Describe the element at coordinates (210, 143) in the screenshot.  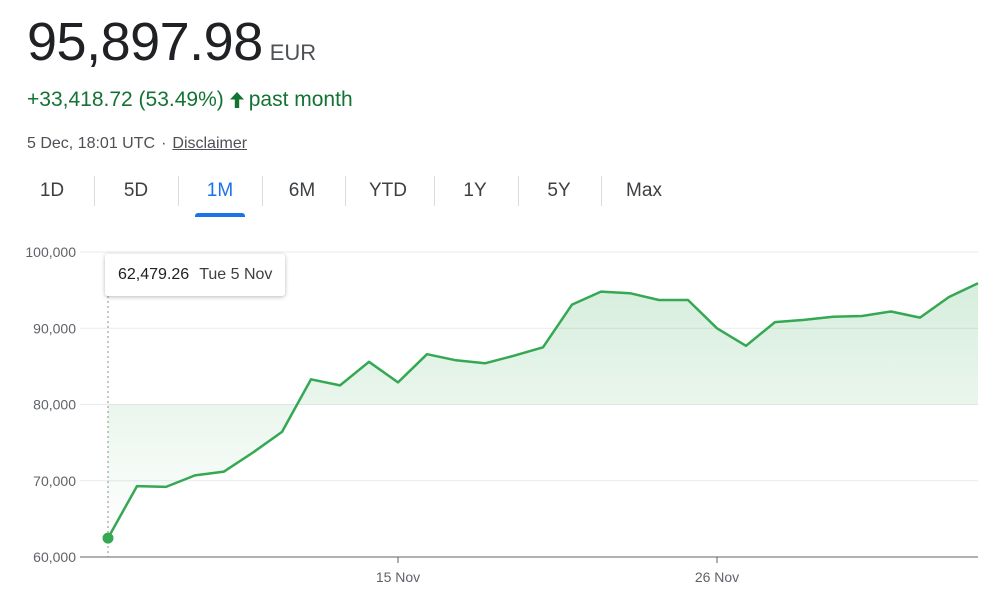
I see `disclaimer-link: Disclaimer` at that location.